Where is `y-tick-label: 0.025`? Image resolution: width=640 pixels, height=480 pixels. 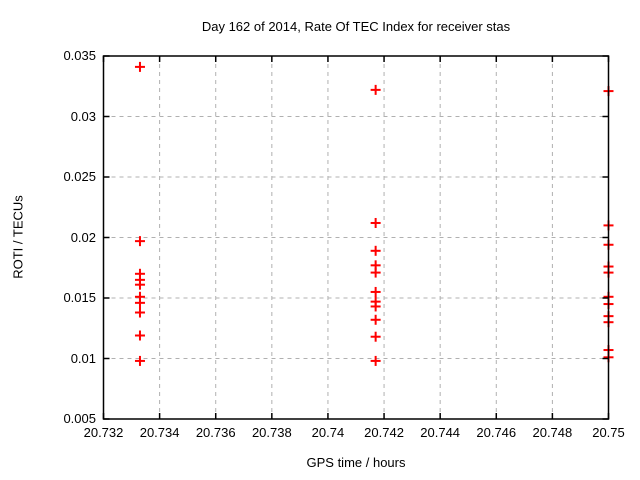
y-tick-label: 0.025 is located at coordinates (79, 176).